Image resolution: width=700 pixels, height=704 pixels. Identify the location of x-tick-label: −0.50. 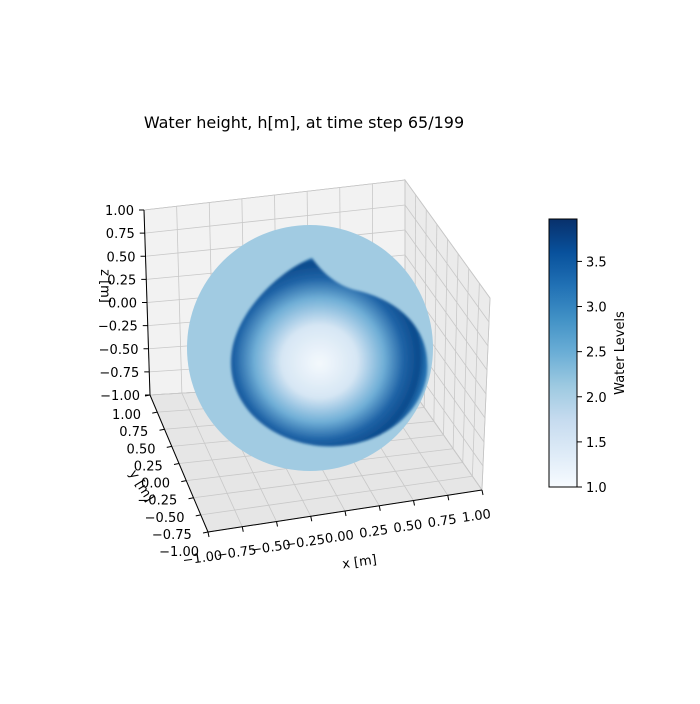
(271, 548).